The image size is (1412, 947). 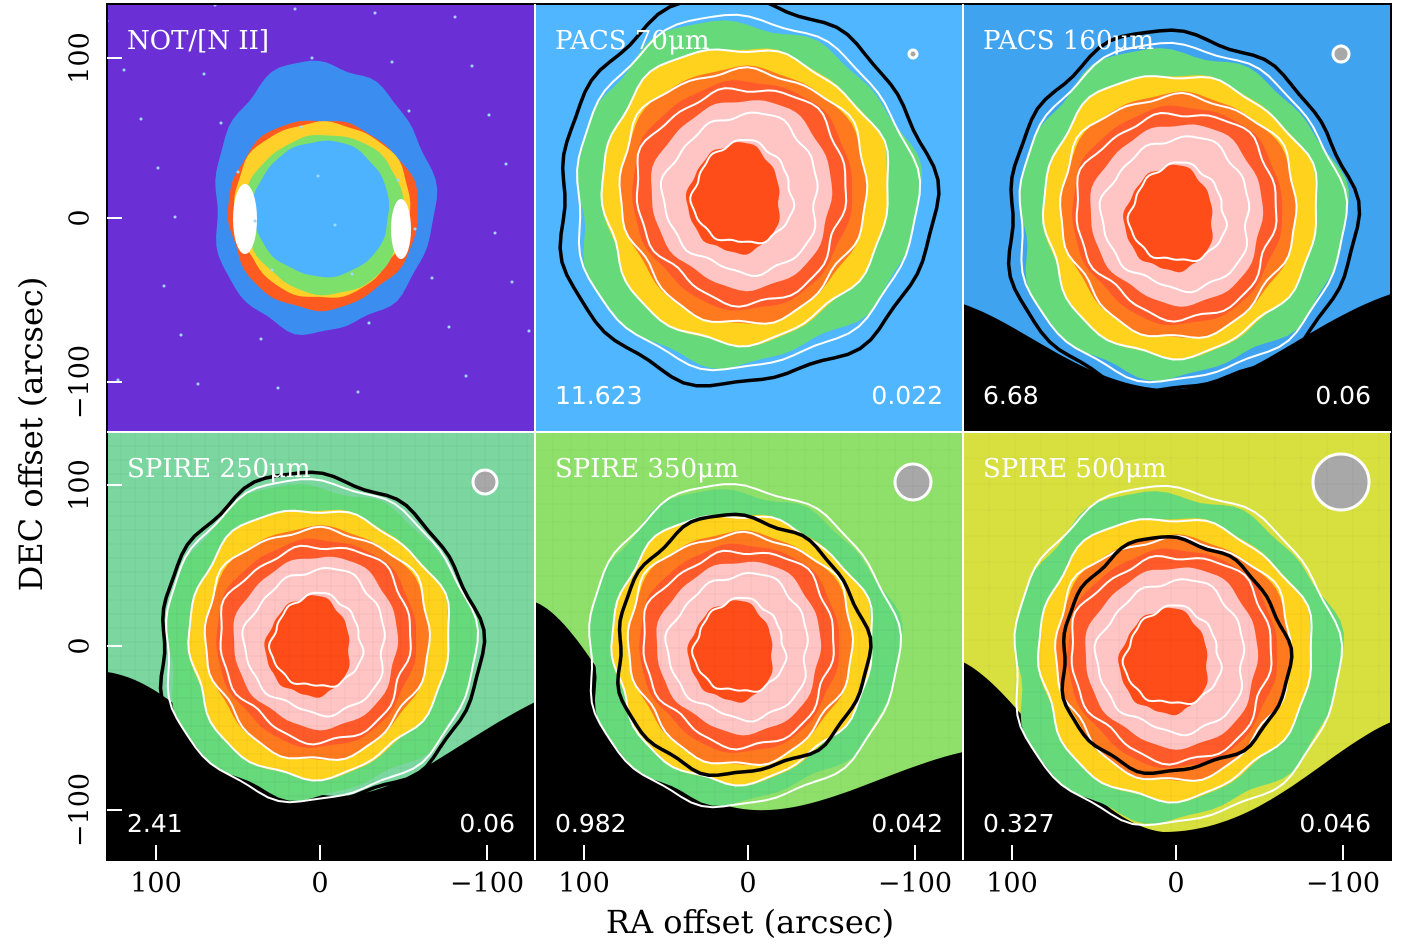 I want to click on panel-label: SPIRE 250μm, so click(x=219, y=469).